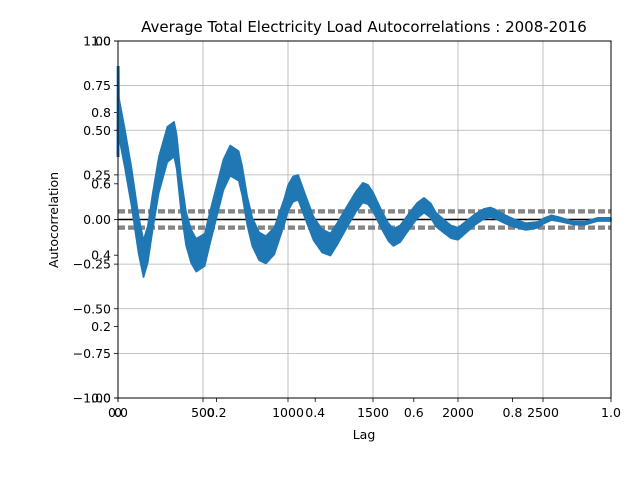 The width and height of the screenshot is (640, 480). I want to click on x-tick-label: 1500, so click(373, 412).